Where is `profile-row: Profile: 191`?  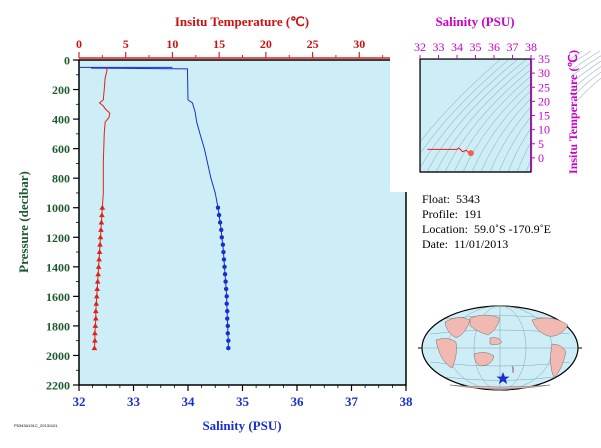 profile-row: Profile: 191 is located at coordinates (486, 214).